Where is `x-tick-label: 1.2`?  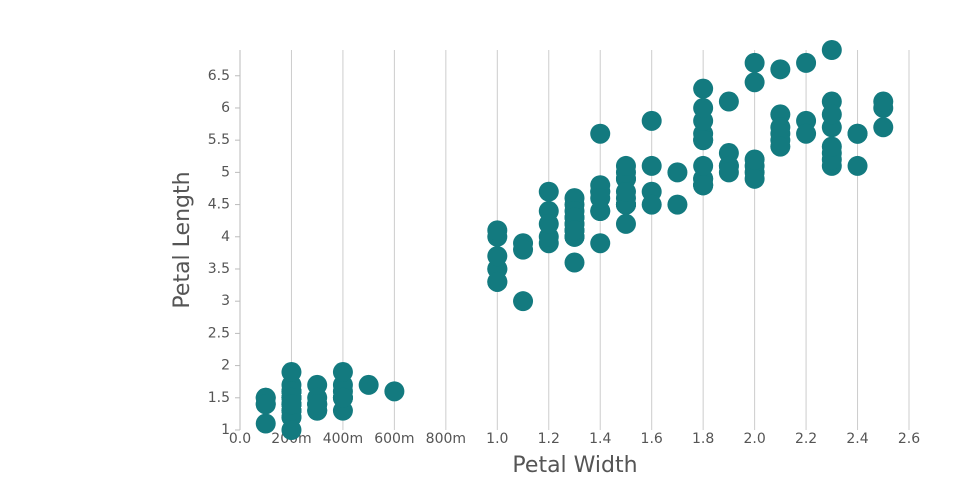 x-tick-label: 1.2 is located at coordinates (549, 439).